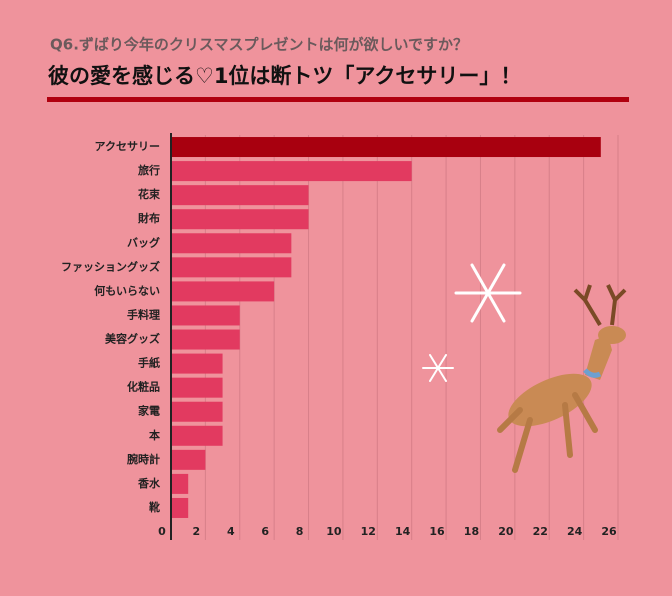 This screenshot has height=596, width=672. What do you see at coordinates (540, 531) in the screenshot?
I see `x-tick-label: 22` at bounding box center [540, 531].